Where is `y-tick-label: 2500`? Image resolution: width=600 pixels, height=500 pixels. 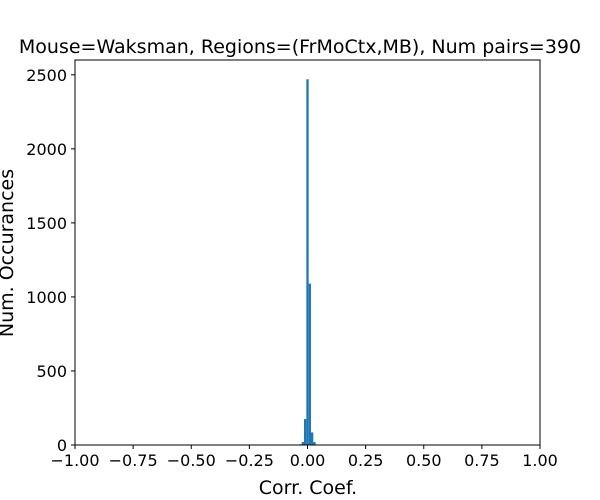
y-tick-label: 2500 is located at coordinates (46, 75).